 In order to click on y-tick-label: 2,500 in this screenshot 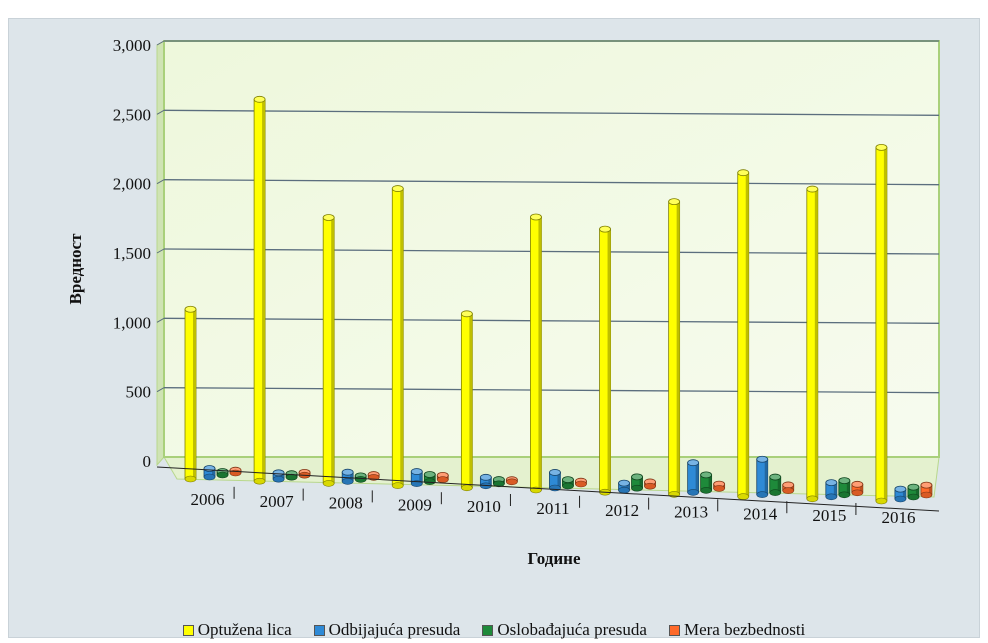, I will do `click(132, 114)`.